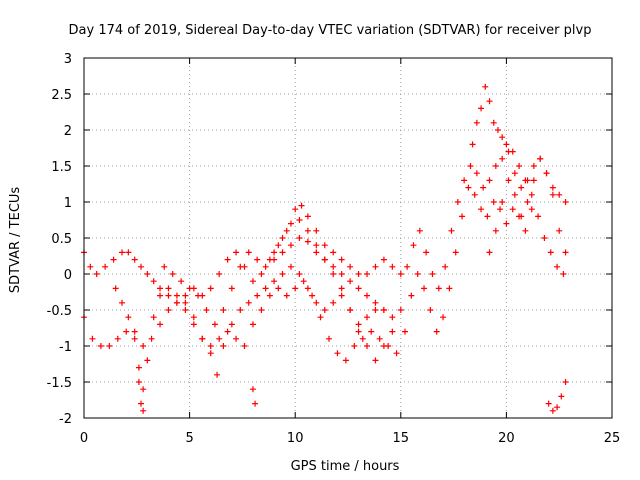 The width and height of the screenshot is (640, 480). I want to click on y-tick-label: 2, so click(68, 131).